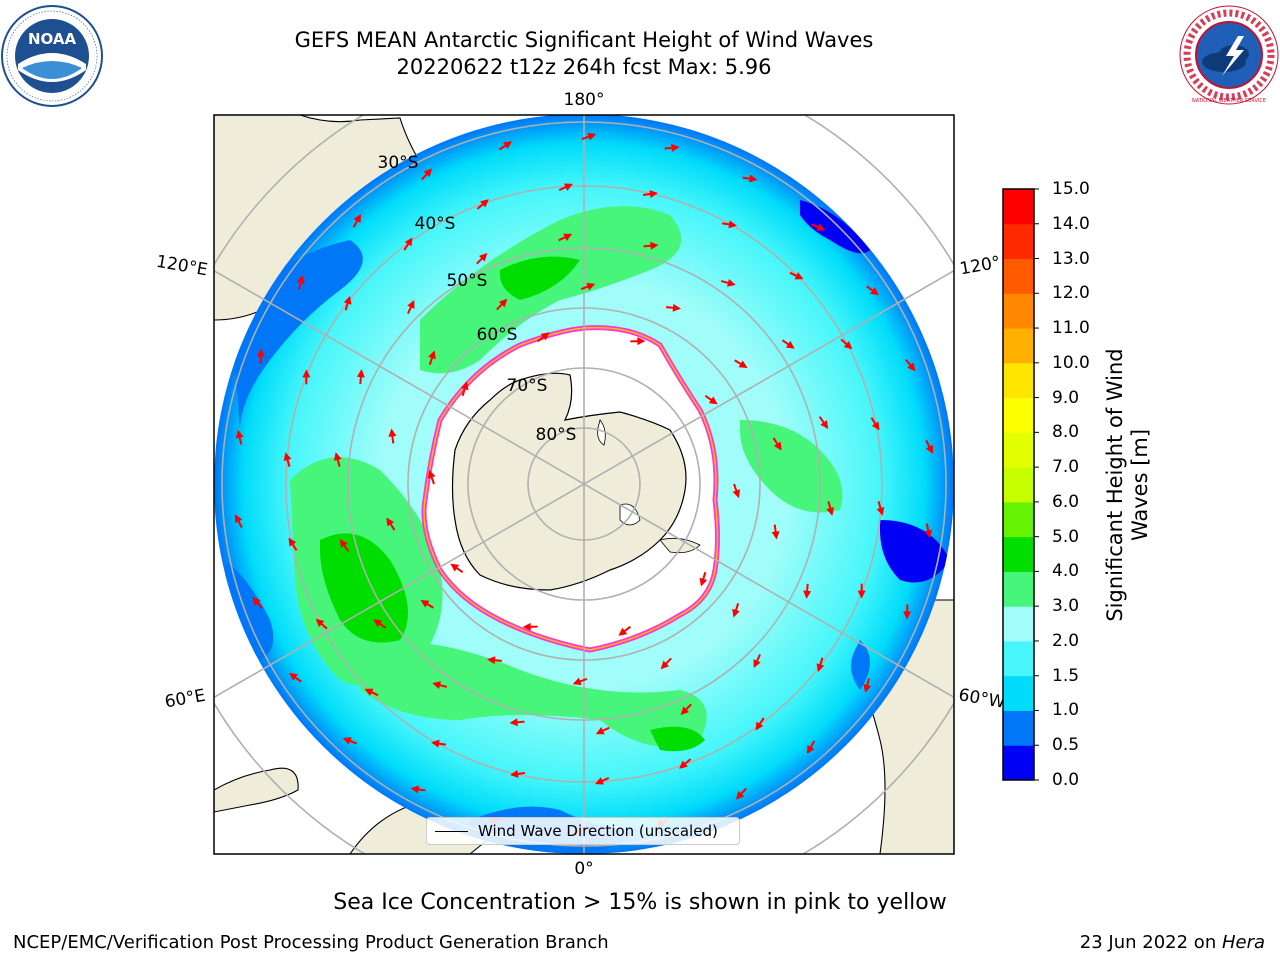 The height and width of the screenshot is (960, 1280). I want to click on colorbar-tick-label: 14.0, so click(1071, 223).